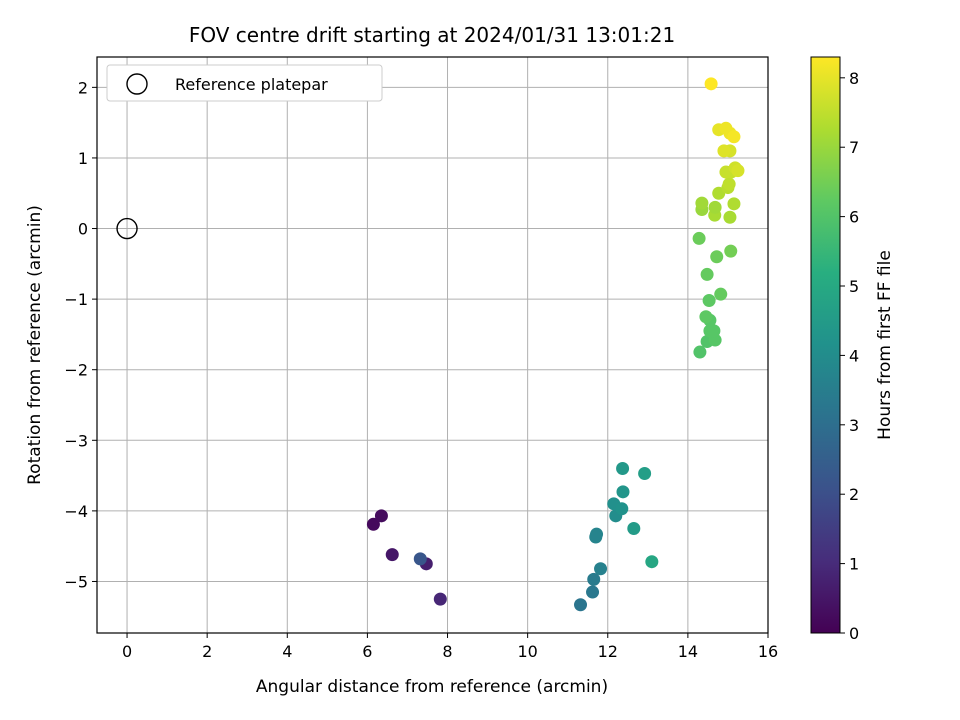  Describe the element at coordinates (608, 651) in the screenshot. I see `x-tick-label: 12` at that location.